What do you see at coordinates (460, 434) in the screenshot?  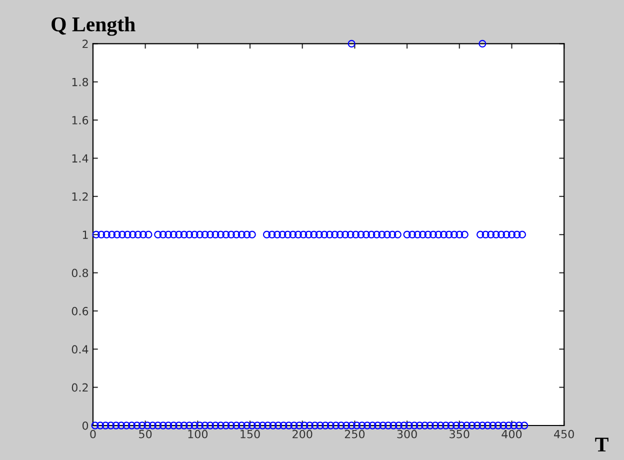 I see `x-tick-label: 350` at bounding box center [460, 434].